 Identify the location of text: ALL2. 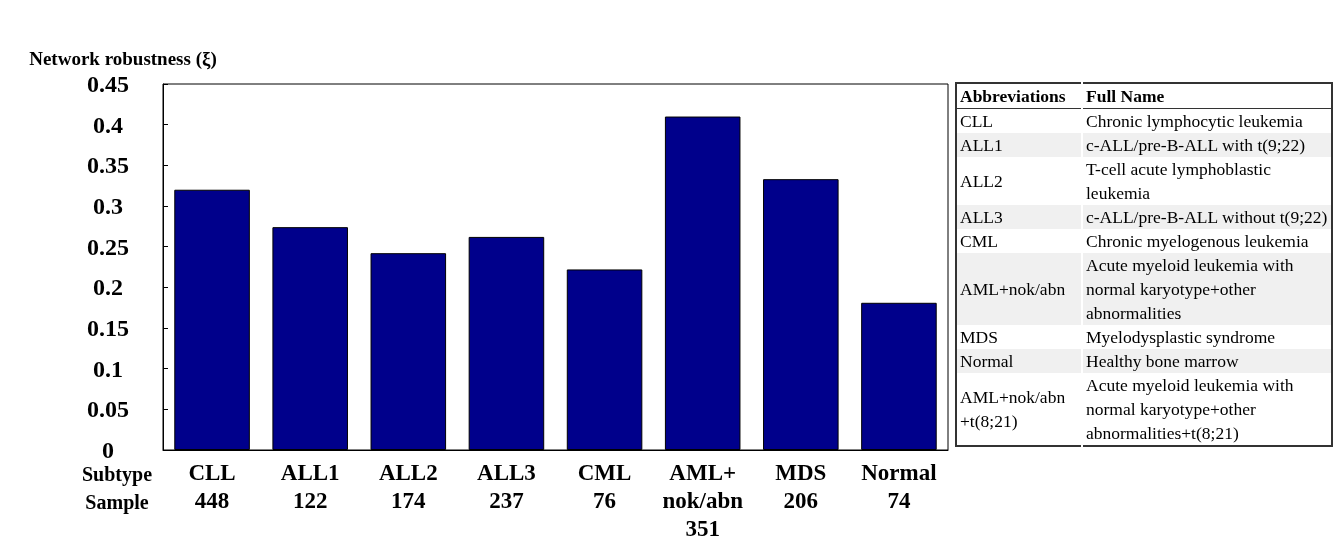
(981, 181).